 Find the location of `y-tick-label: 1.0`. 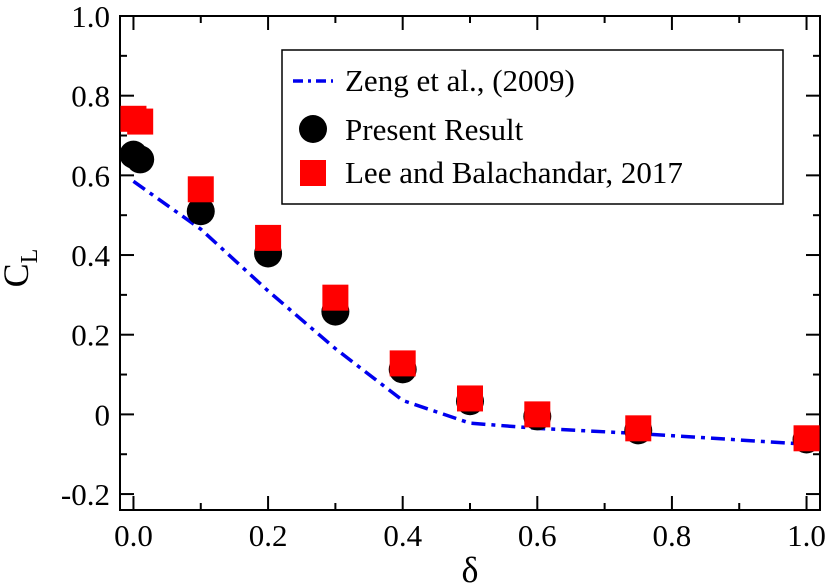

y-tick-label: 1.0 is located at coordinates (90, 17).